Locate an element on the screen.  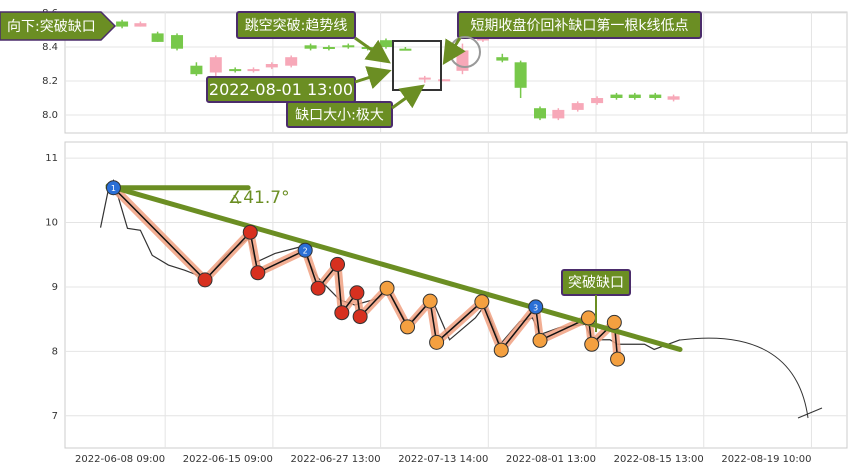
y-tick-label: 10 is located at coordinates (51, 223).